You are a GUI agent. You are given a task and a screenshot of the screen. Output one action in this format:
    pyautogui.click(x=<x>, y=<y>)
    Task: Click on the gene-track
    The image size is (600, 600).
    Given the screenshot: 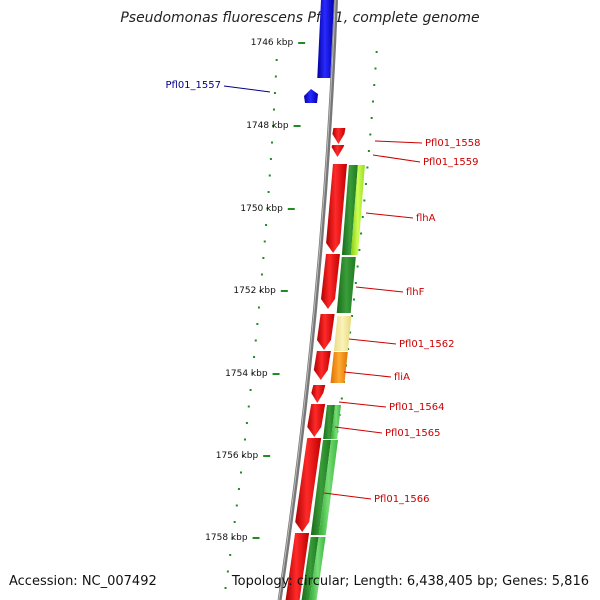 What is the action you would take?
    pyautogui.click(x=325, y=300)
    